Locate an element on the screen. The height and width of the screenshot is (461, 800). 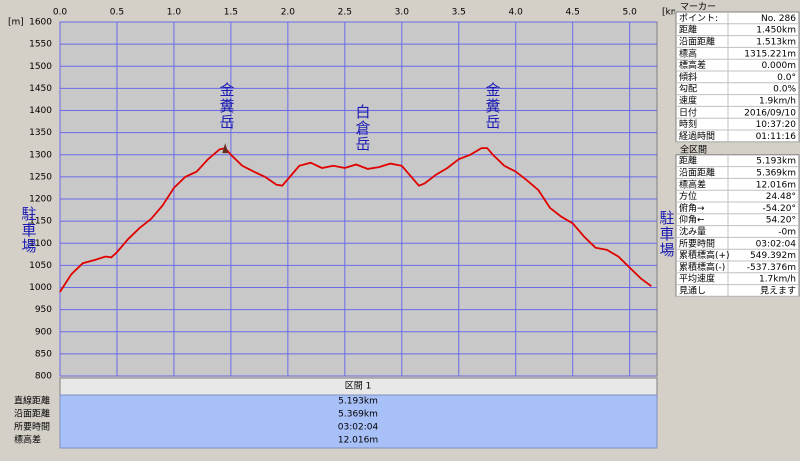
row-label: 勾配 is located at coordinates (688, 89).